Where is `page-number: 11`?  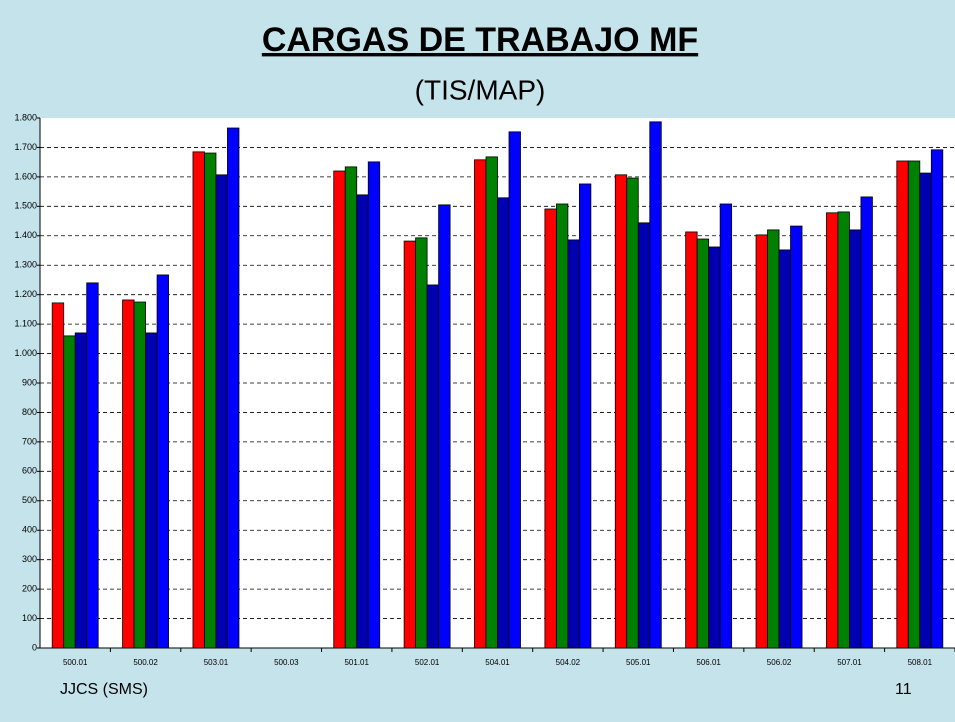 page-number: 11 is located at coordinates (903, 689).